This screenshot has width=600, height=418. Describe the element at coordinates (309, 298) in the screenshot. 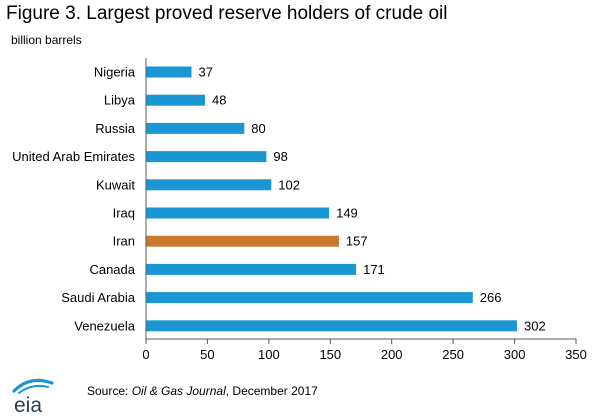

I see `bar-saudi-arabia` at that location.